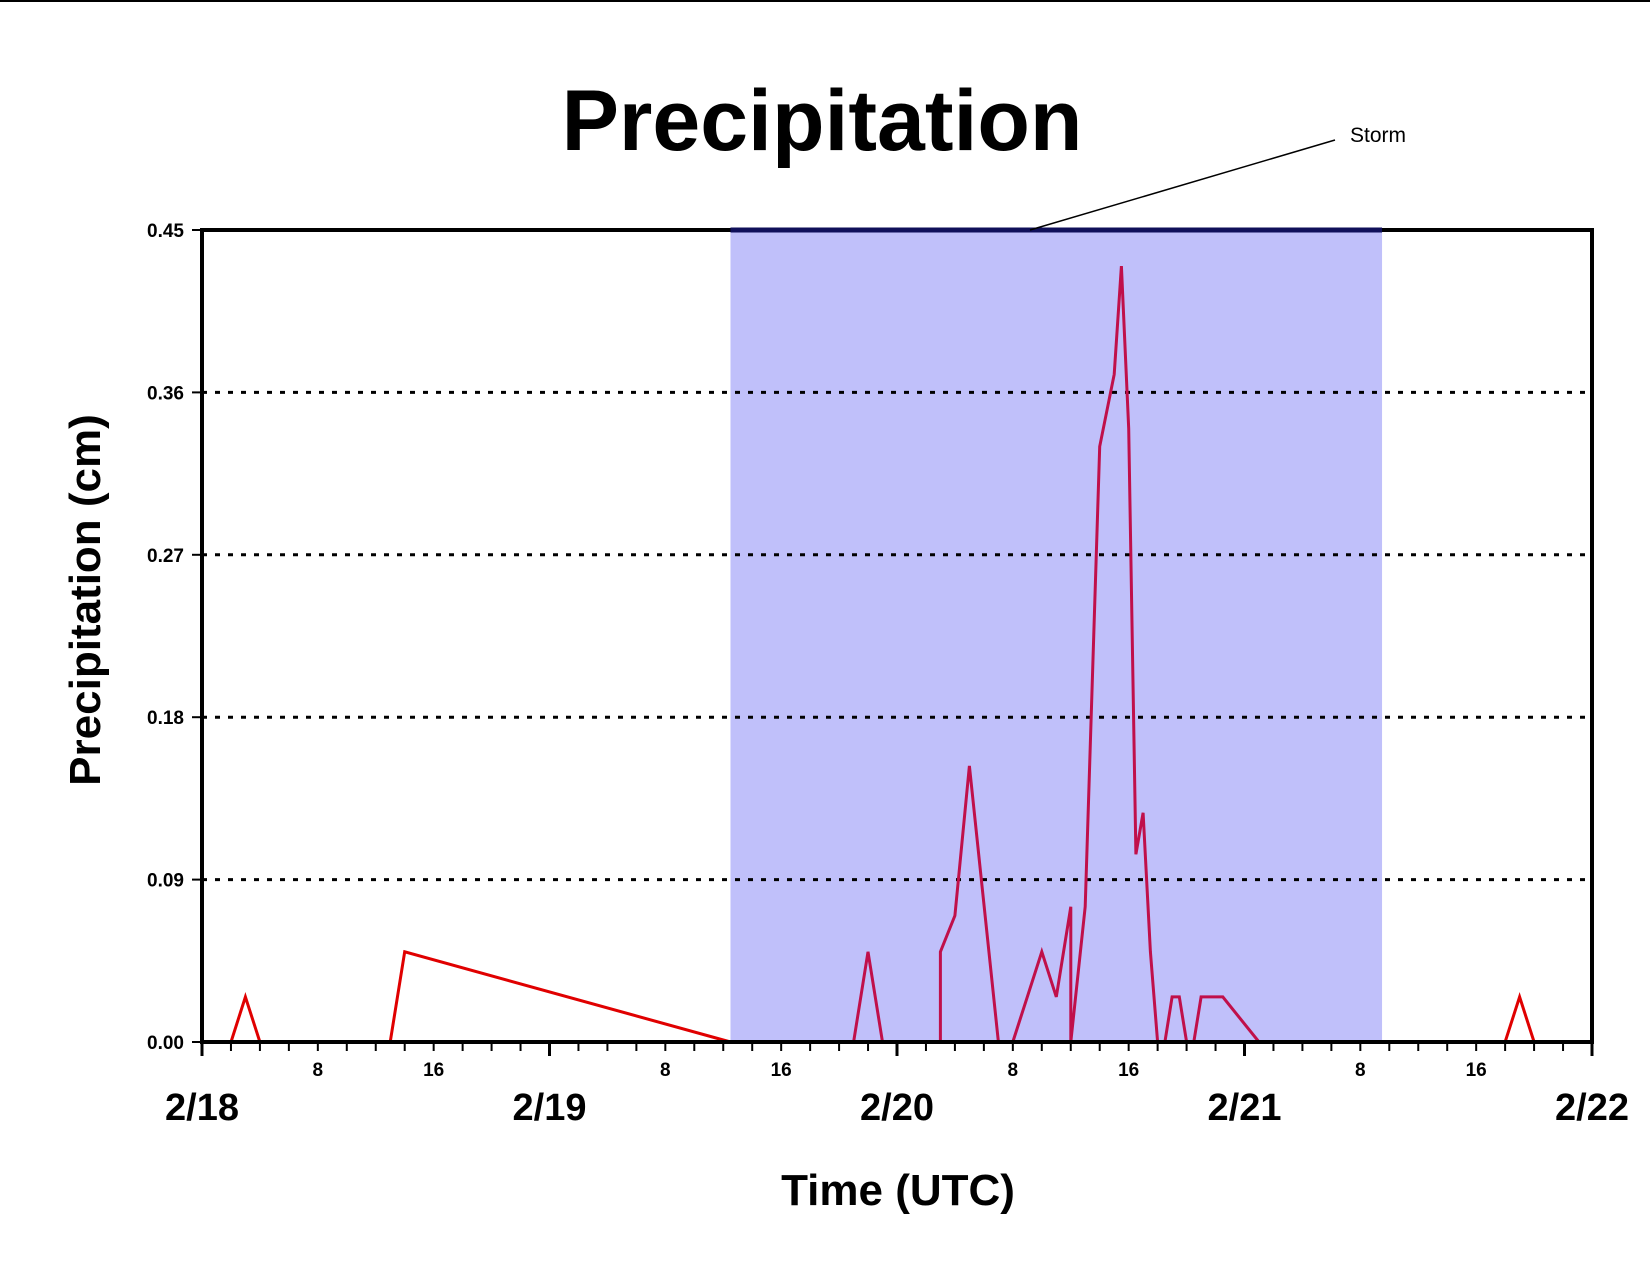  I want to click on y-tick-label: 0.09, so click(165, 881).